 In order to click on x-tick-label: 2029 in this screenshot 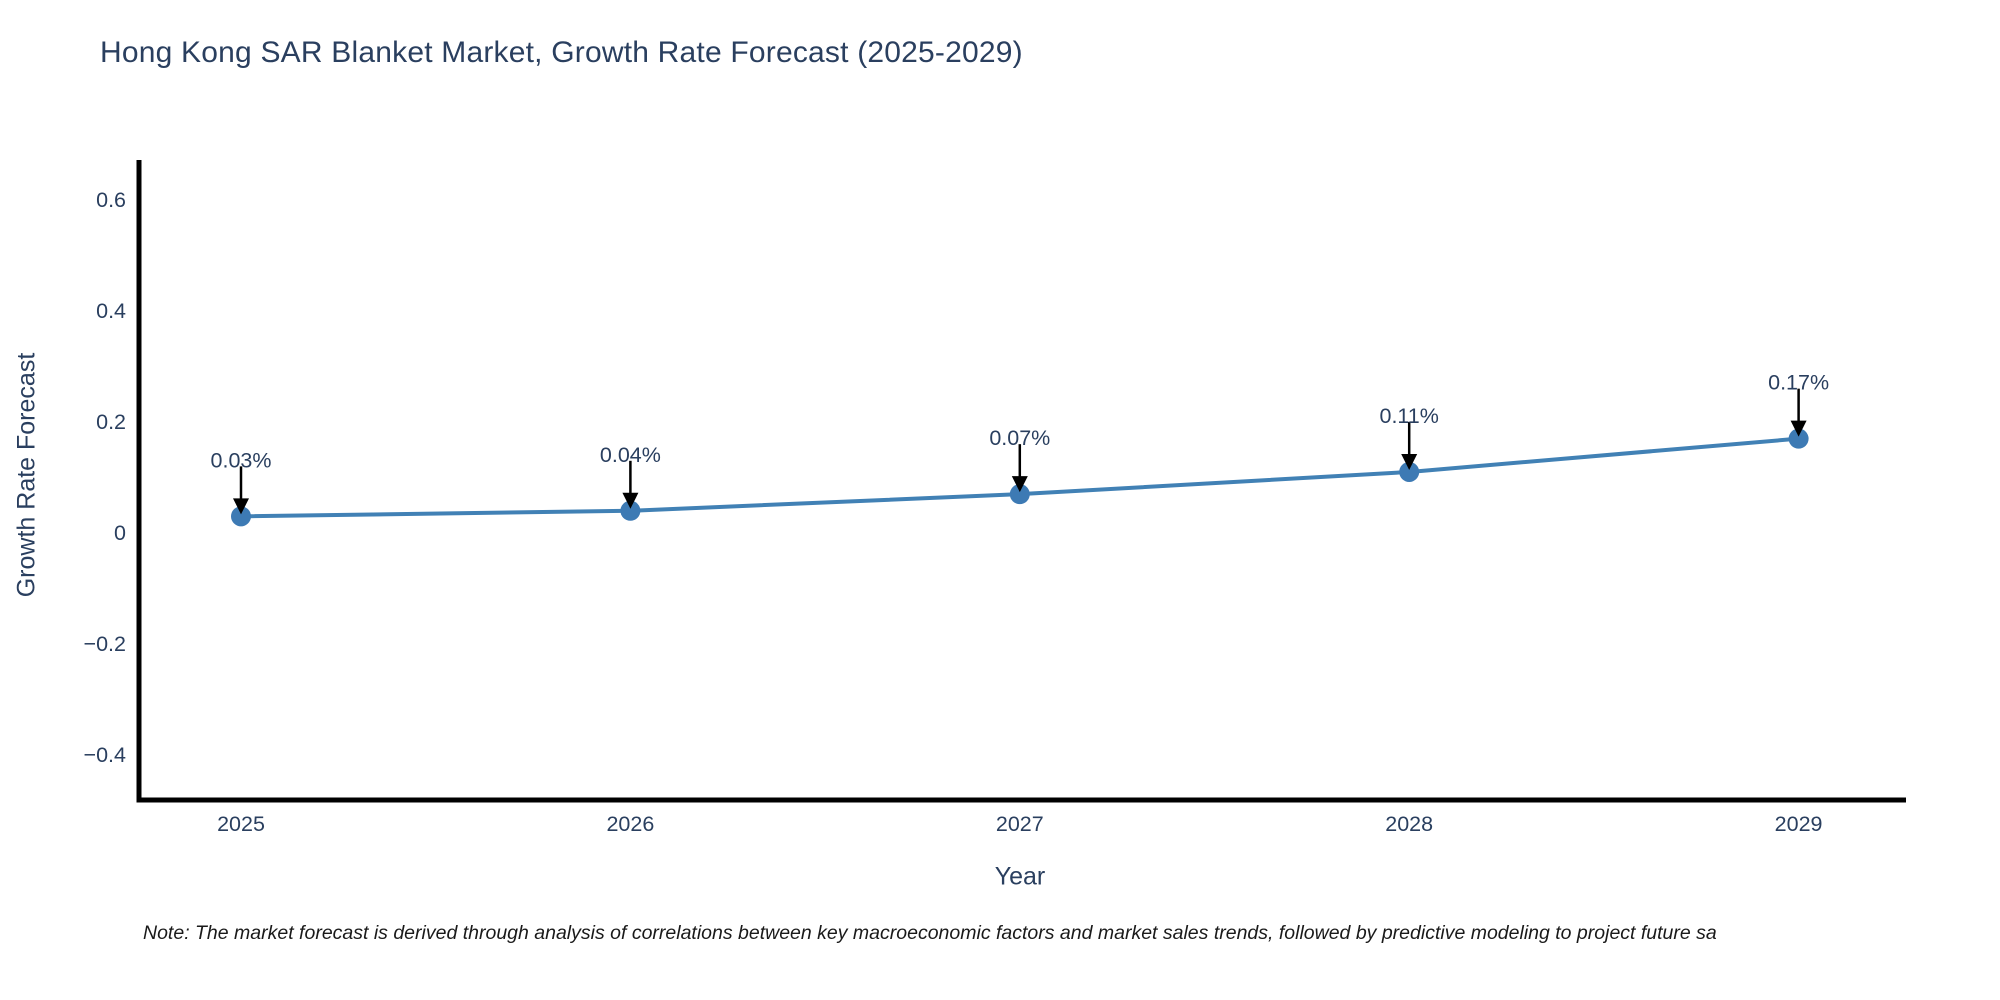, I will do `click(1799, 824)`.